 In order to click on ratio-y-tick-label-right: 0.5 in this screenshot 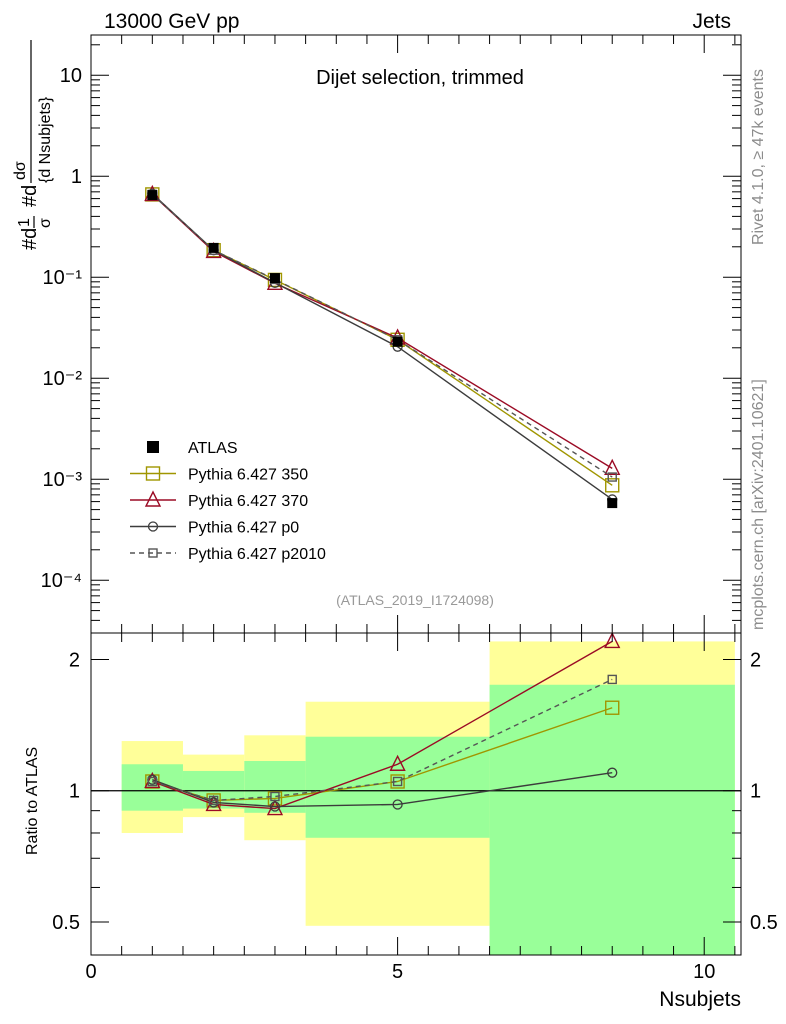, I will do `click(764, 923)`.